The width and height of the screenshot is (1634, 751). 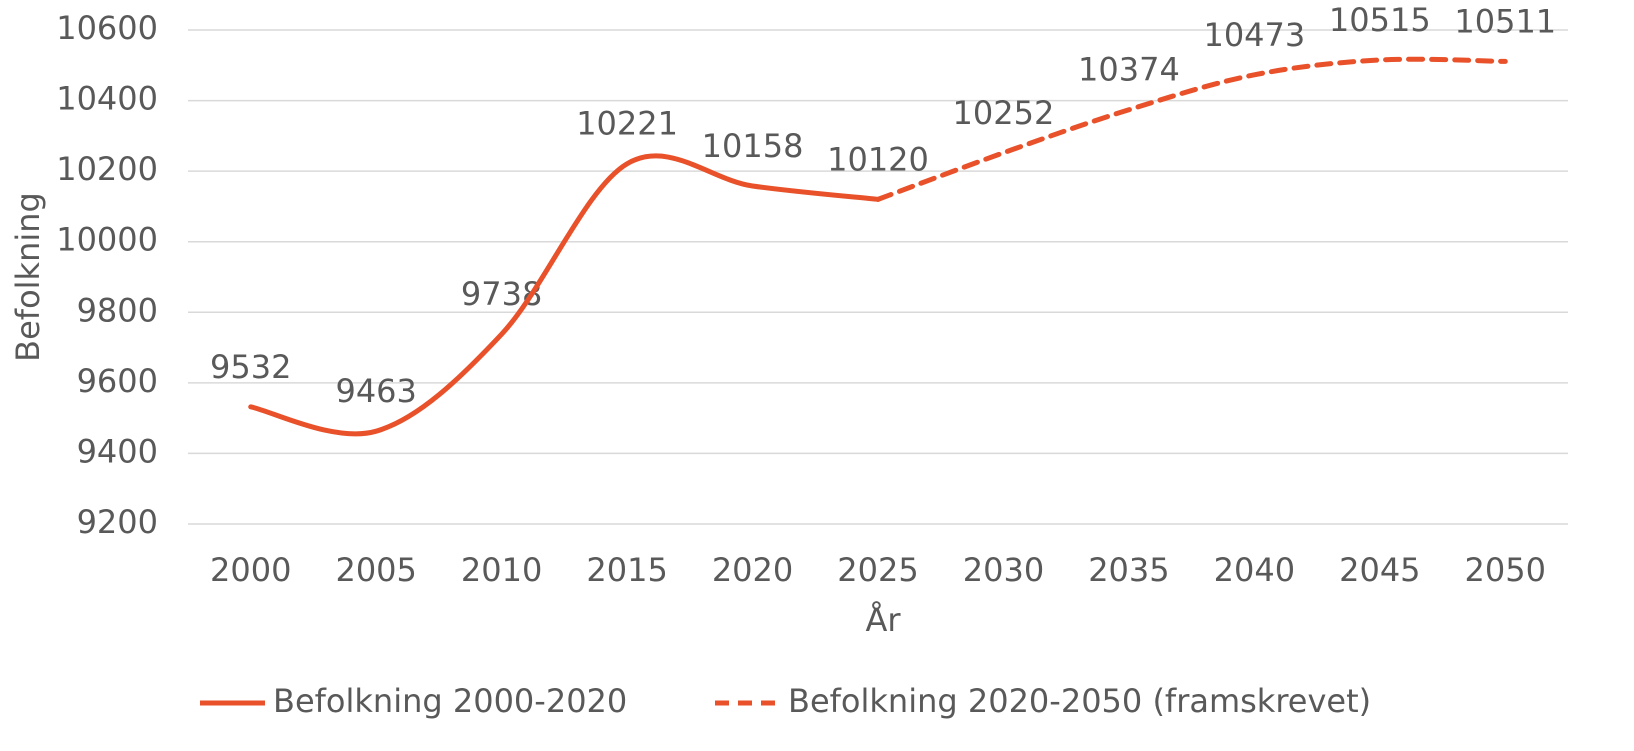 I want to click on y-tick-label: 10200, so click(x=107, y=169).